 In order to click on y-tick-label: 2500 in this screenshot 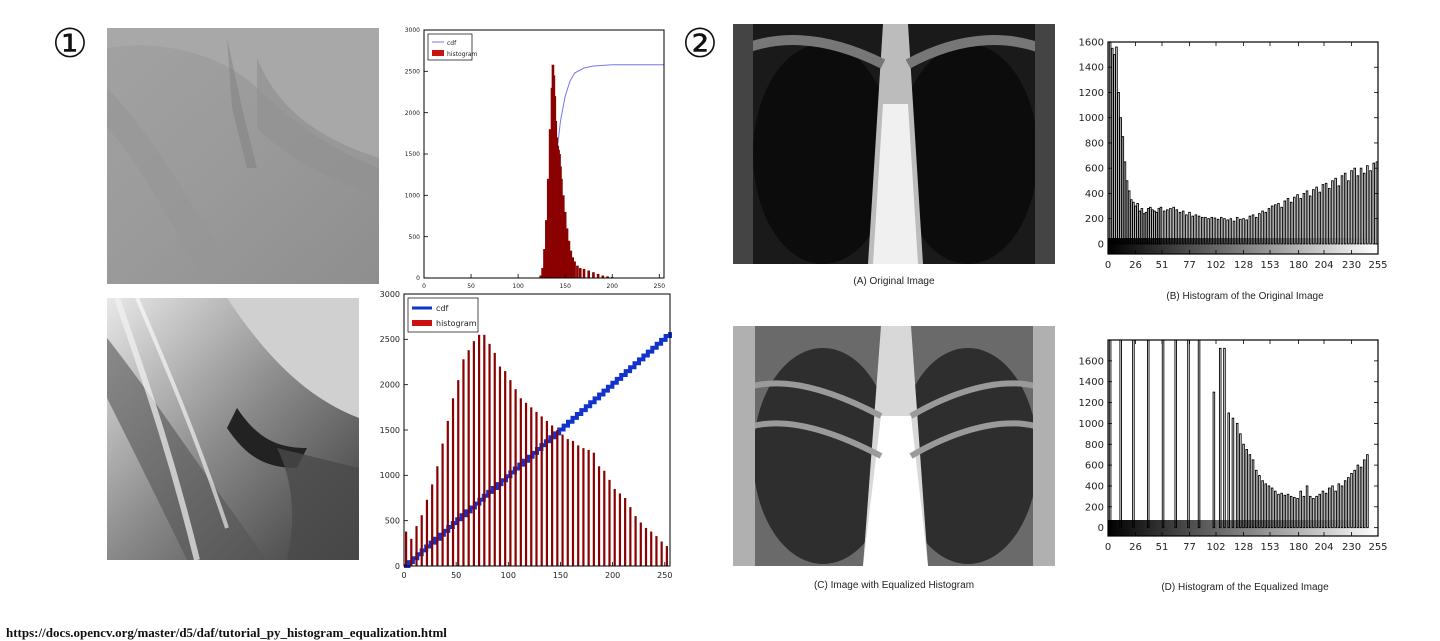, I will do `click(412, 71)`.